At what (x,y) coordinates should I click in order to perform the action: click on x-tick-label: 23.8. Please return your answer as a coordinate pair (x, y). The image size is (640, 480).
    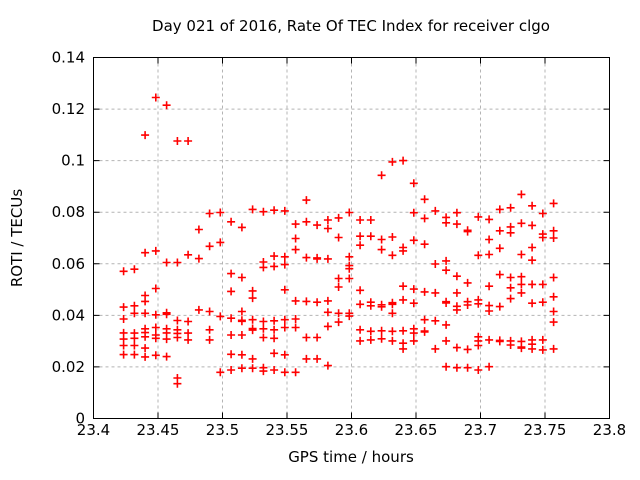
    Looking at the image, I should click on (609, 430).